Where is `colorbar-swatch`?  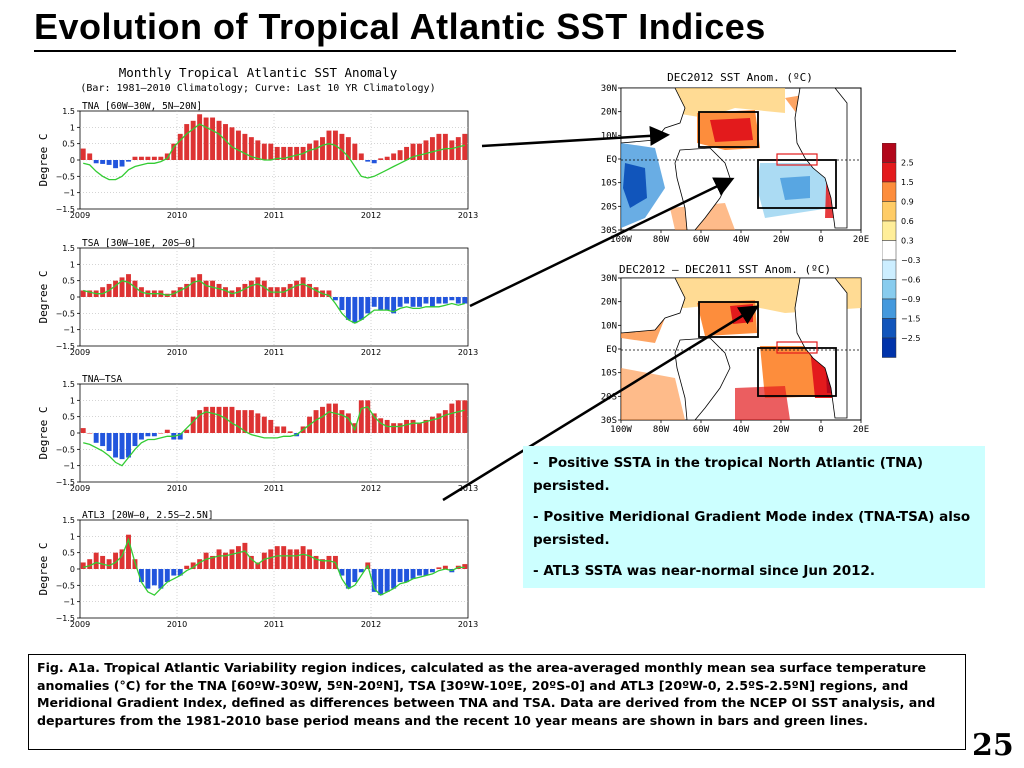
colorbar-swatch is located at coordinates (889, 347).